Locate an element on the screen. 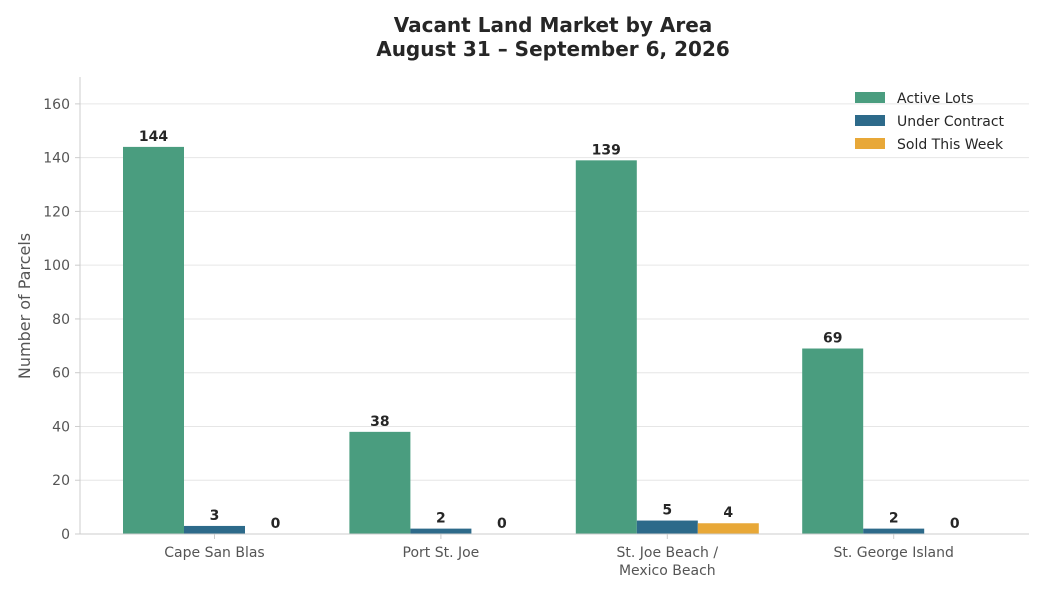 The width and height of the screenshot is (1045, 594). legend-label: Active Lots is located at coordinates (935, 99).